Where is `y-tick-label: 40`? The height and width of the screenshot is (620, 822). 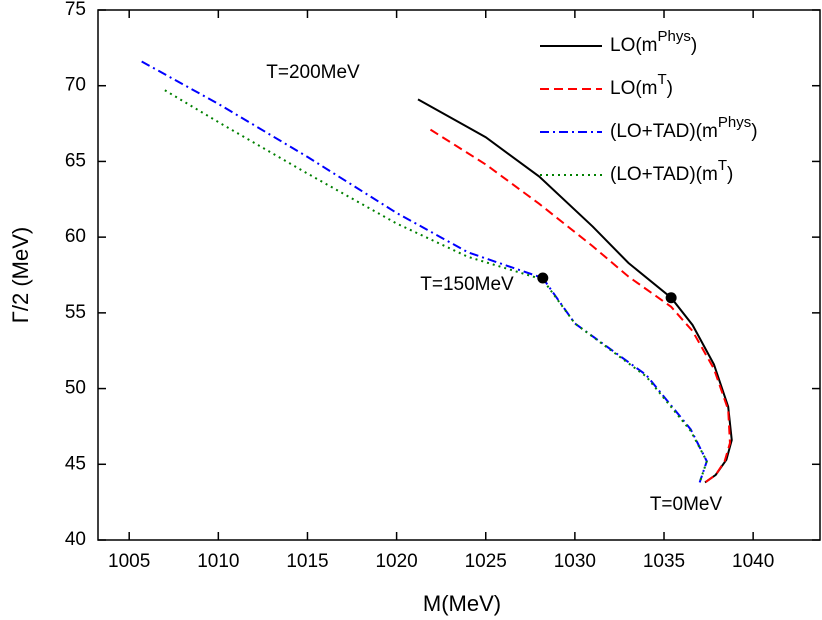 y-tick-label: 40 is located at coordinates (75, 539).